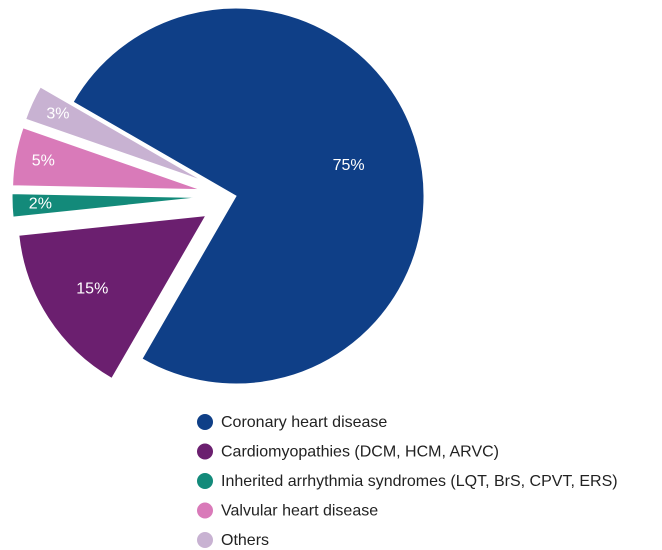 Image resolution: width=662 pixels, height=550 pixels. What do you see at coordinates (299, 511) in the screenshot?
I see `legend-label: Valvular heart disease` at bounding box center [299, 511].